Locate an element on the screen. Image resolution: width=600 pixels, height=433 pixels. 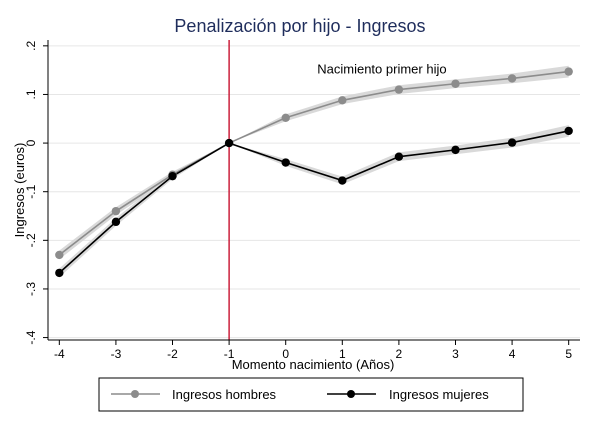
legend-hombres-label: Ingresos hombres is located at coordinates (224, 394).